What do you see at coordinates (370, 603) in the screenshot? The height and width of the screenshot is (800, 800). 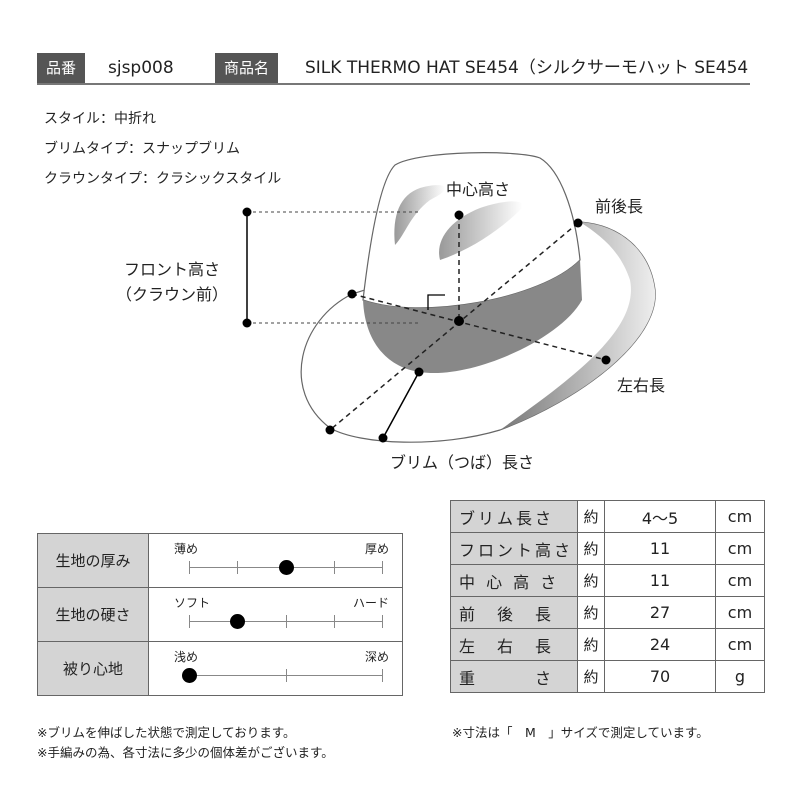 I see `scale-high: ハード` at bounding box center [370, 603].